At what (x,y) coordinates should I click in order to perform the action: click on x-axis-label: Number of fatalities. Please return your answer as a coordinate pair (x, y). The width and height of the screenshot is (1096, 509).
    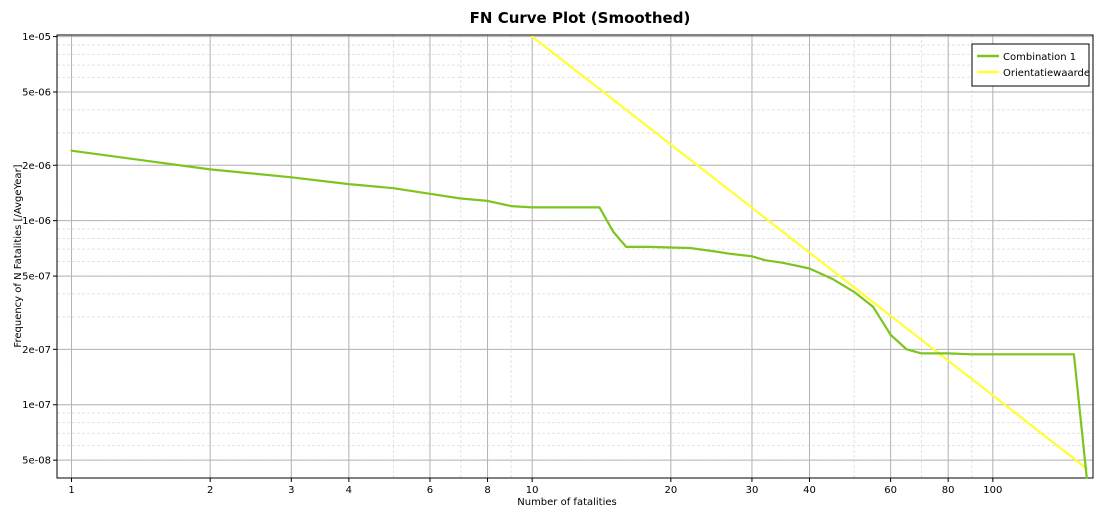
    Looking at the image, I should click on (566, 502).